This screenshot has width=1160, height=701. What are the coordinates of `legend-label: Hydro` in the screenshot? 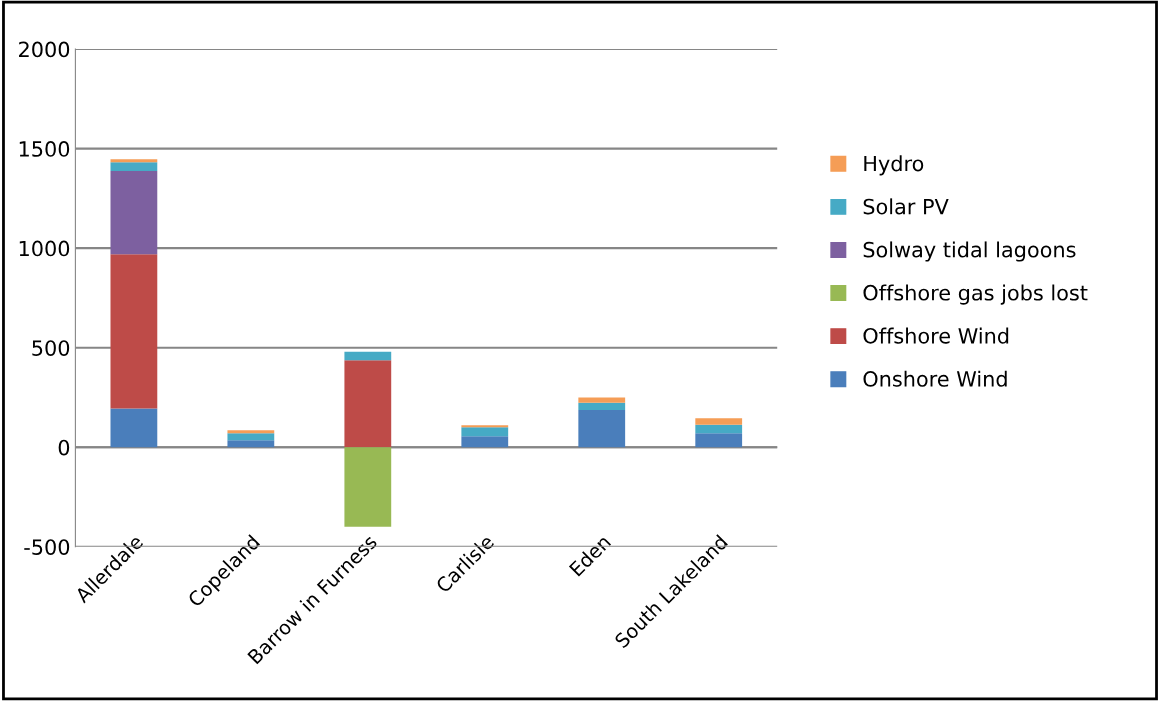 It's located at (894, 165).